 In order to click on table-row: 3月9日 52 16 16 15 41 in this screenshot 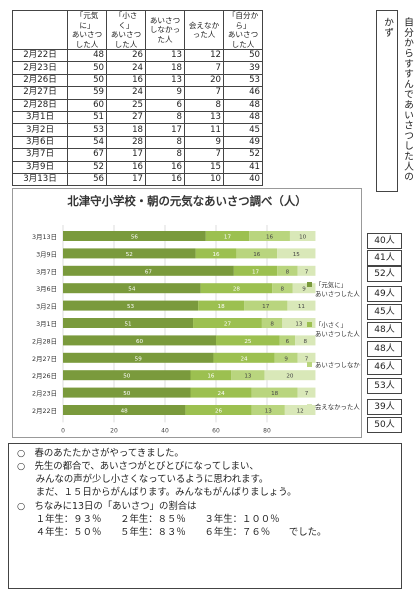, I will do `click(137, 167)`.